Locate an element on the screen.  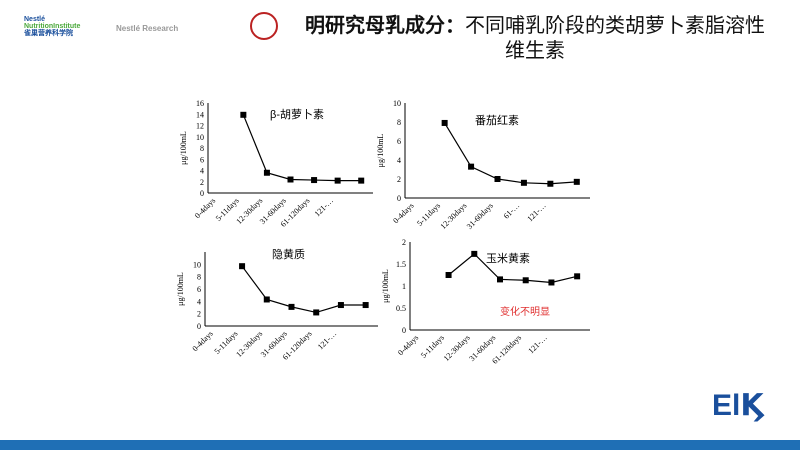
x-tick-label: 31-60days is located at coordinates (480, 216).